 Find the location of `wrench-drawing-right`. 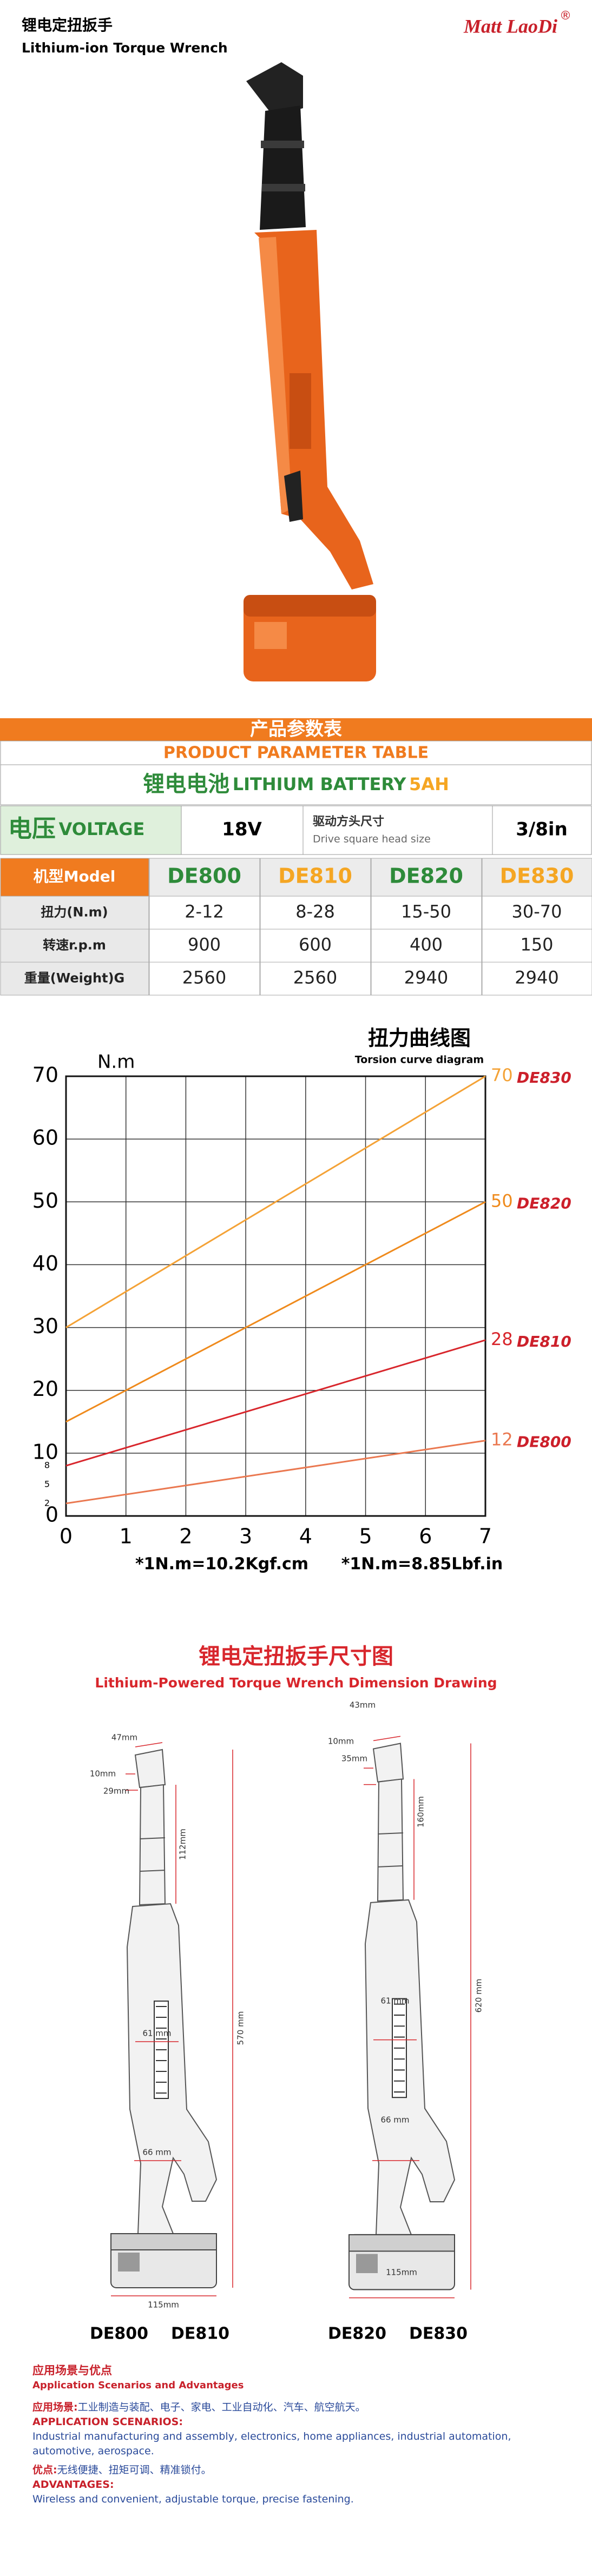

wrench-drawing-right is located at coordinates (410, 2018).